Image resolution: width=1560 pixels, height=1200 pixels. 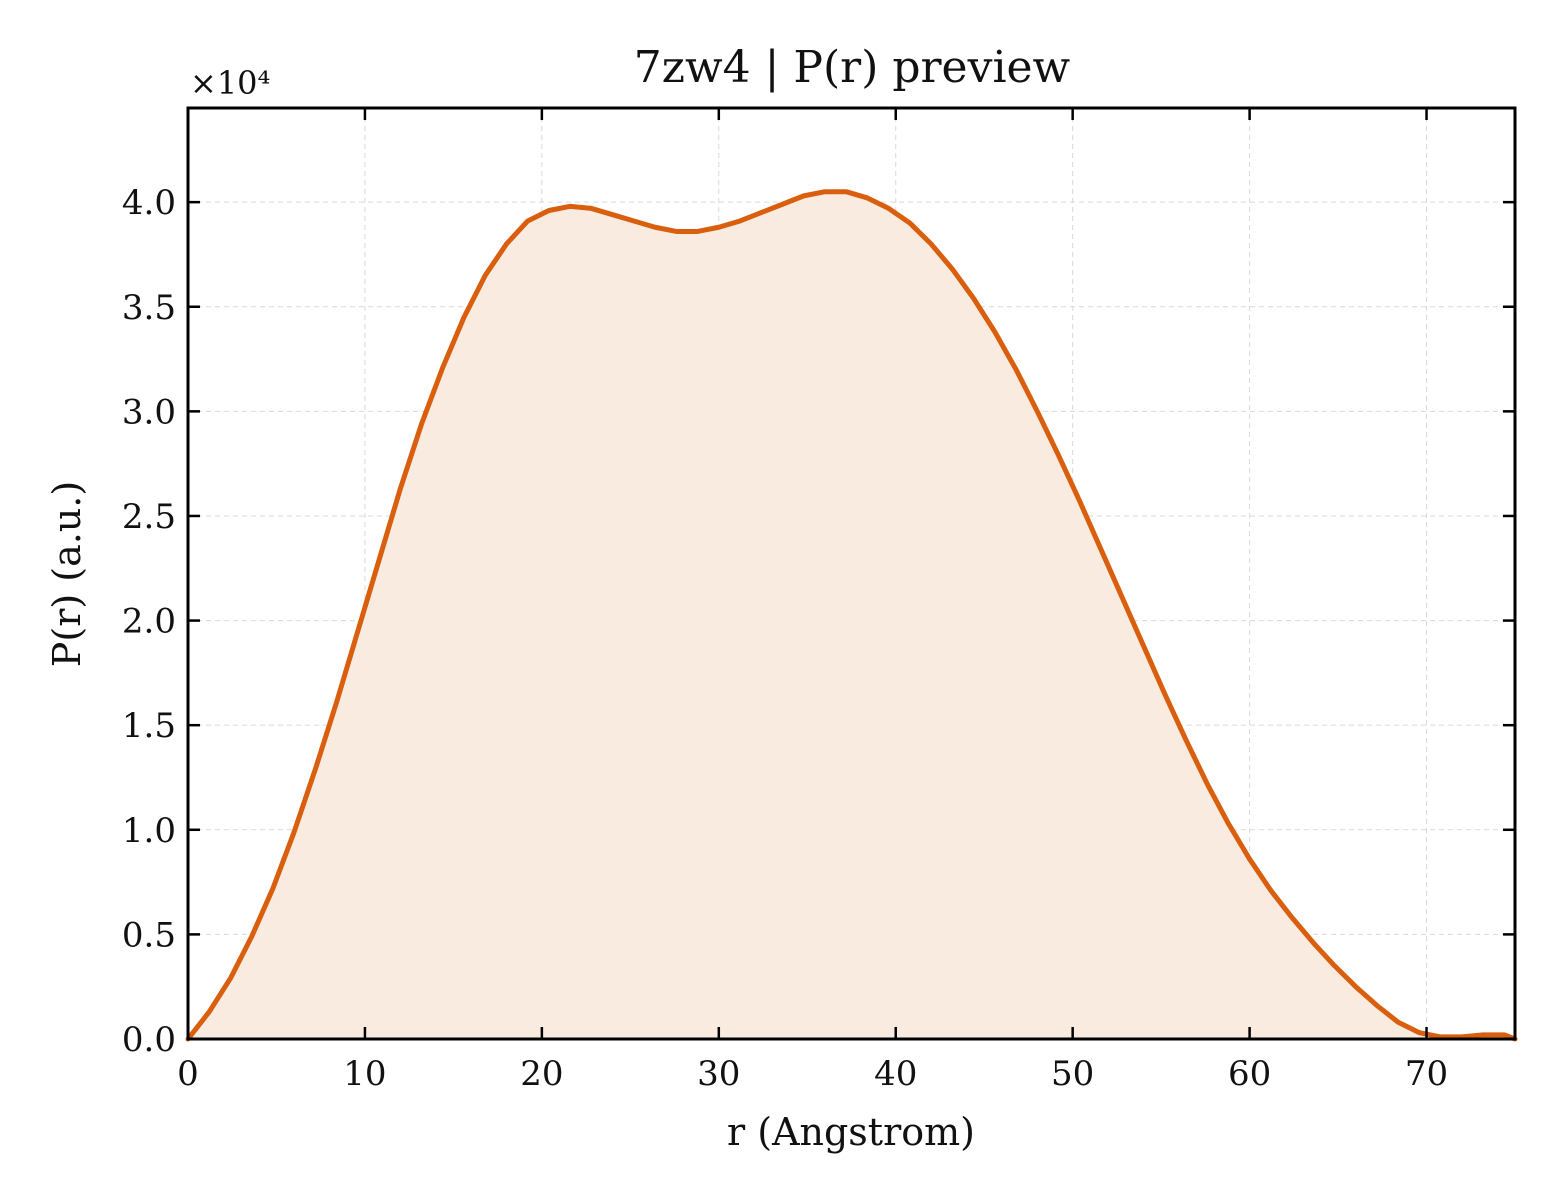 I want to click on chart-title: 7zw4 | P(r) preview, so click(x=852, y=67).